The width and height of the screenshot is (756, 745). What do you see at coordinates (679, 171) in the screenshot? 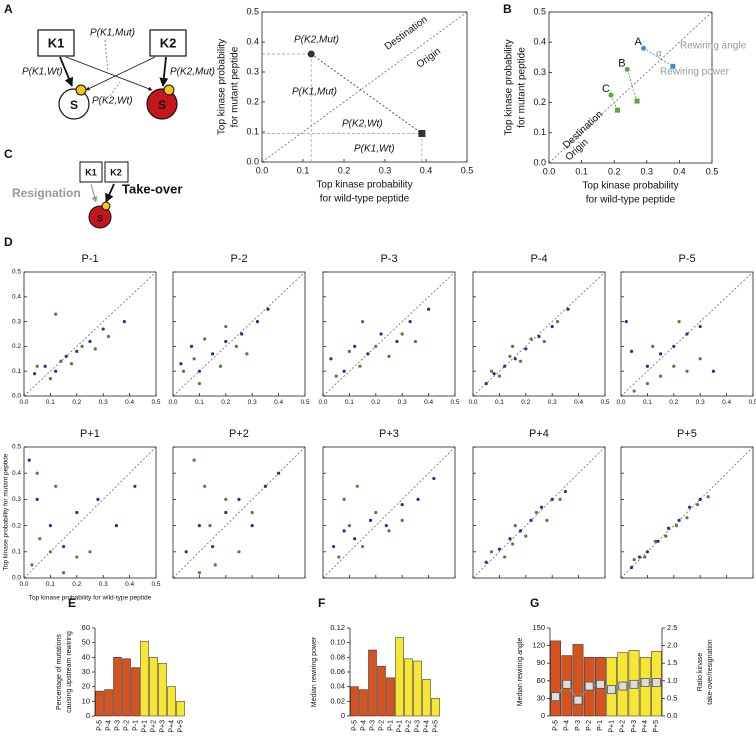
I see `x-tick-label: 0.4` at bounding box center [679, 171].